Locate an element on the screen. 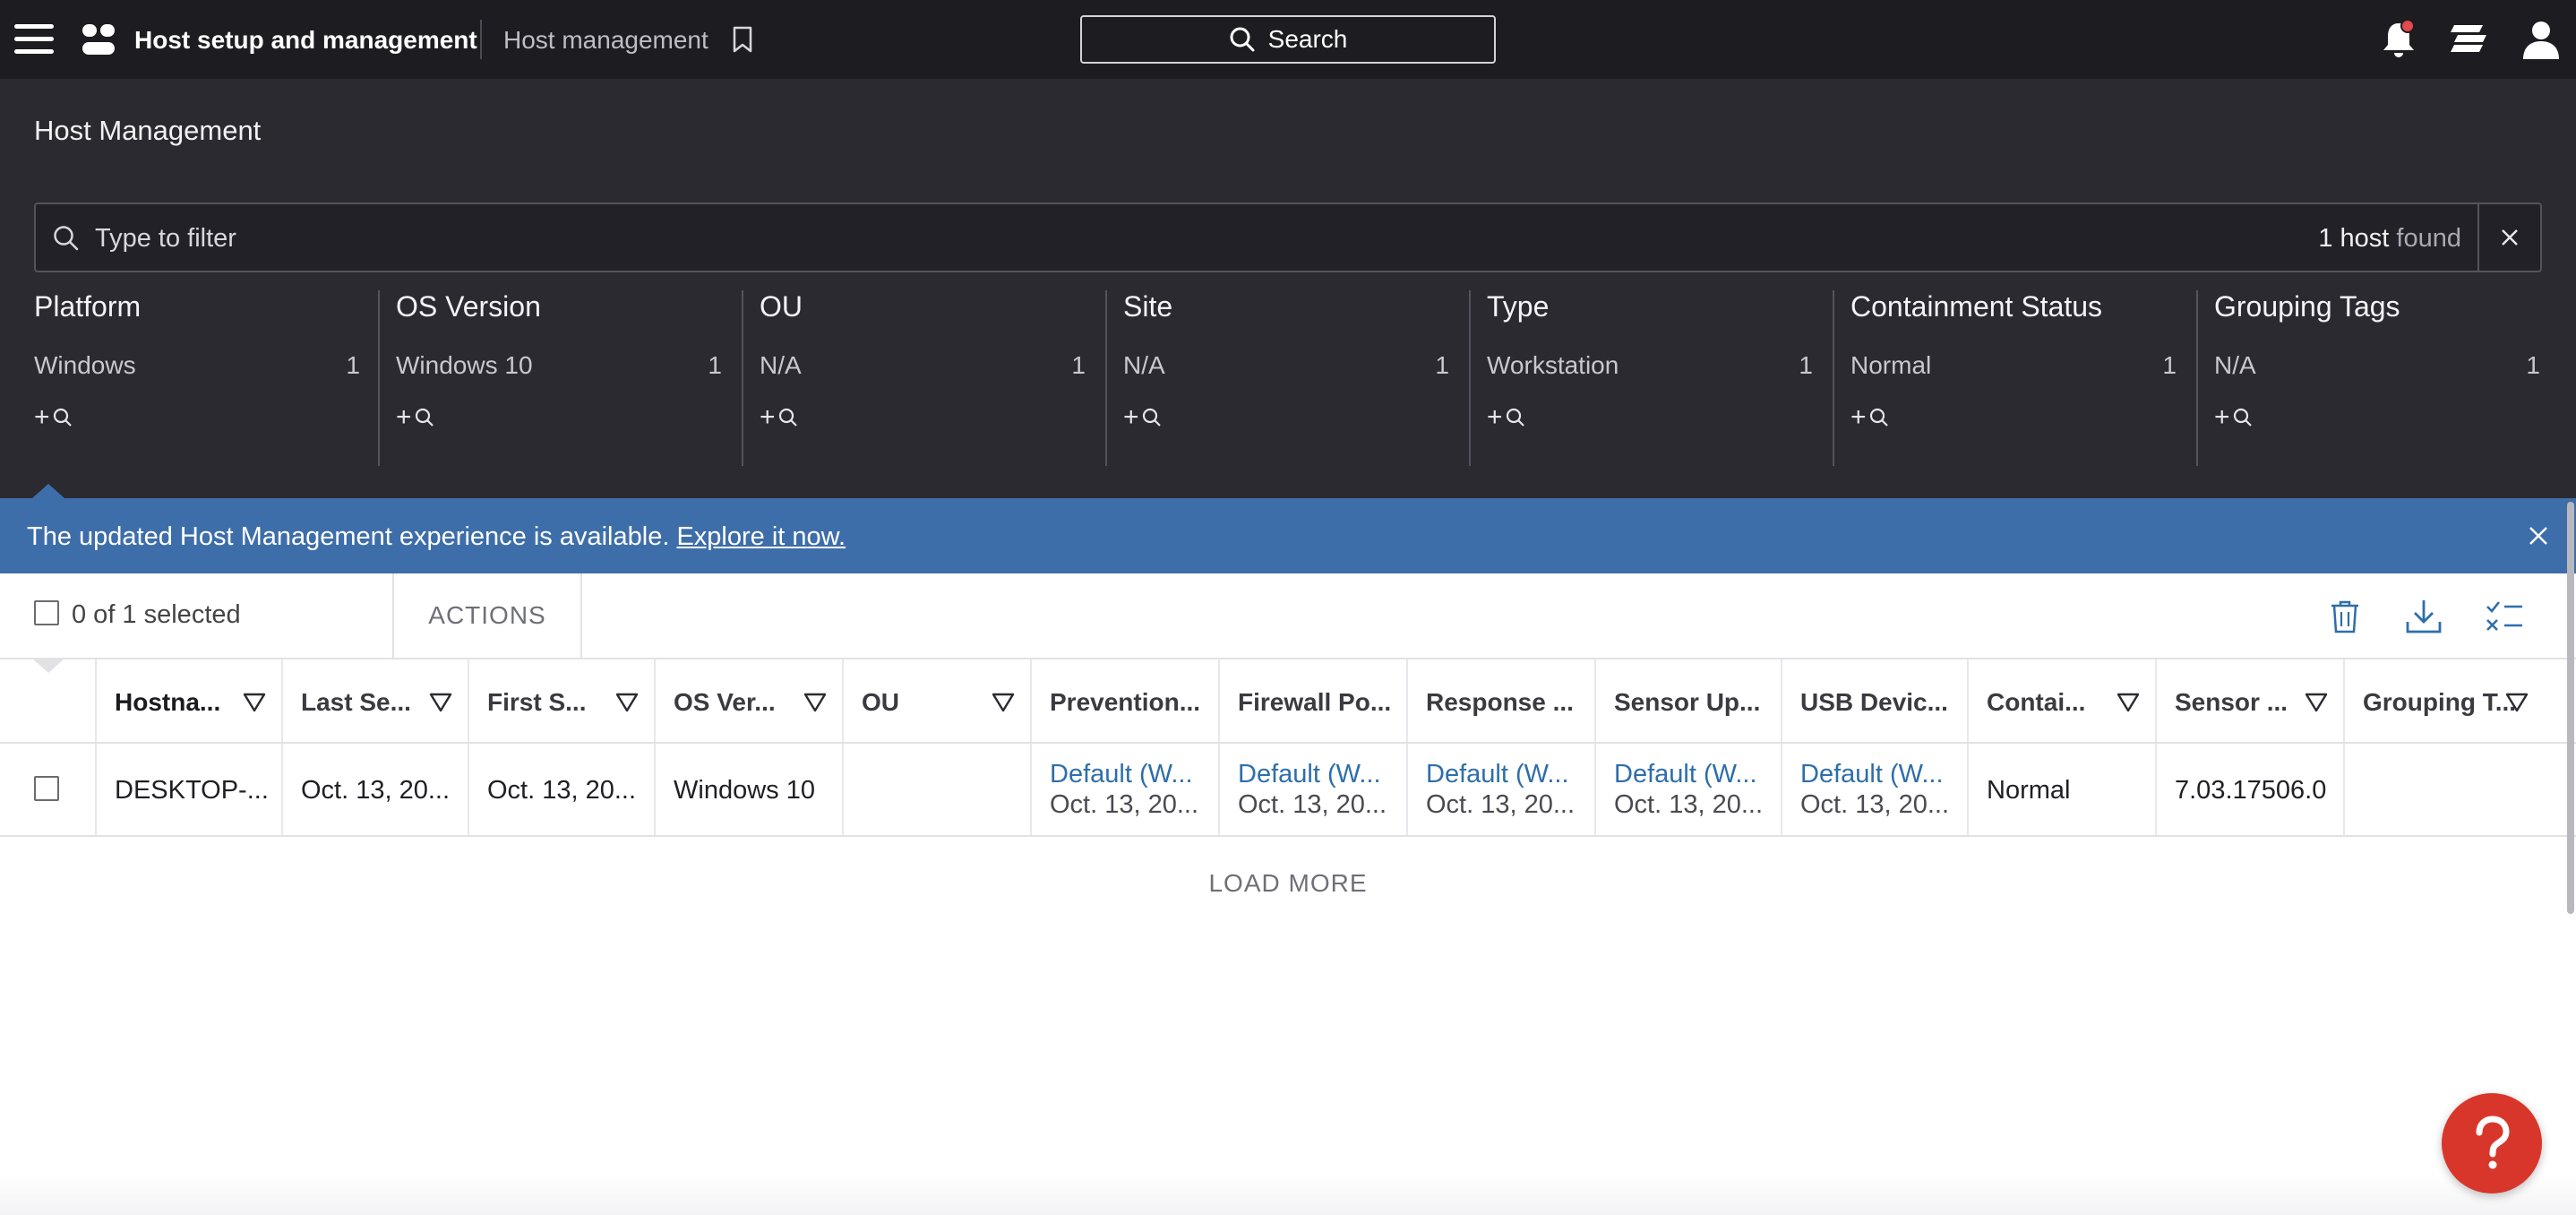 This screenshot has height=1215, width=2576. hosts-found-count: 1 host found is located at coordinates (2389, 239).